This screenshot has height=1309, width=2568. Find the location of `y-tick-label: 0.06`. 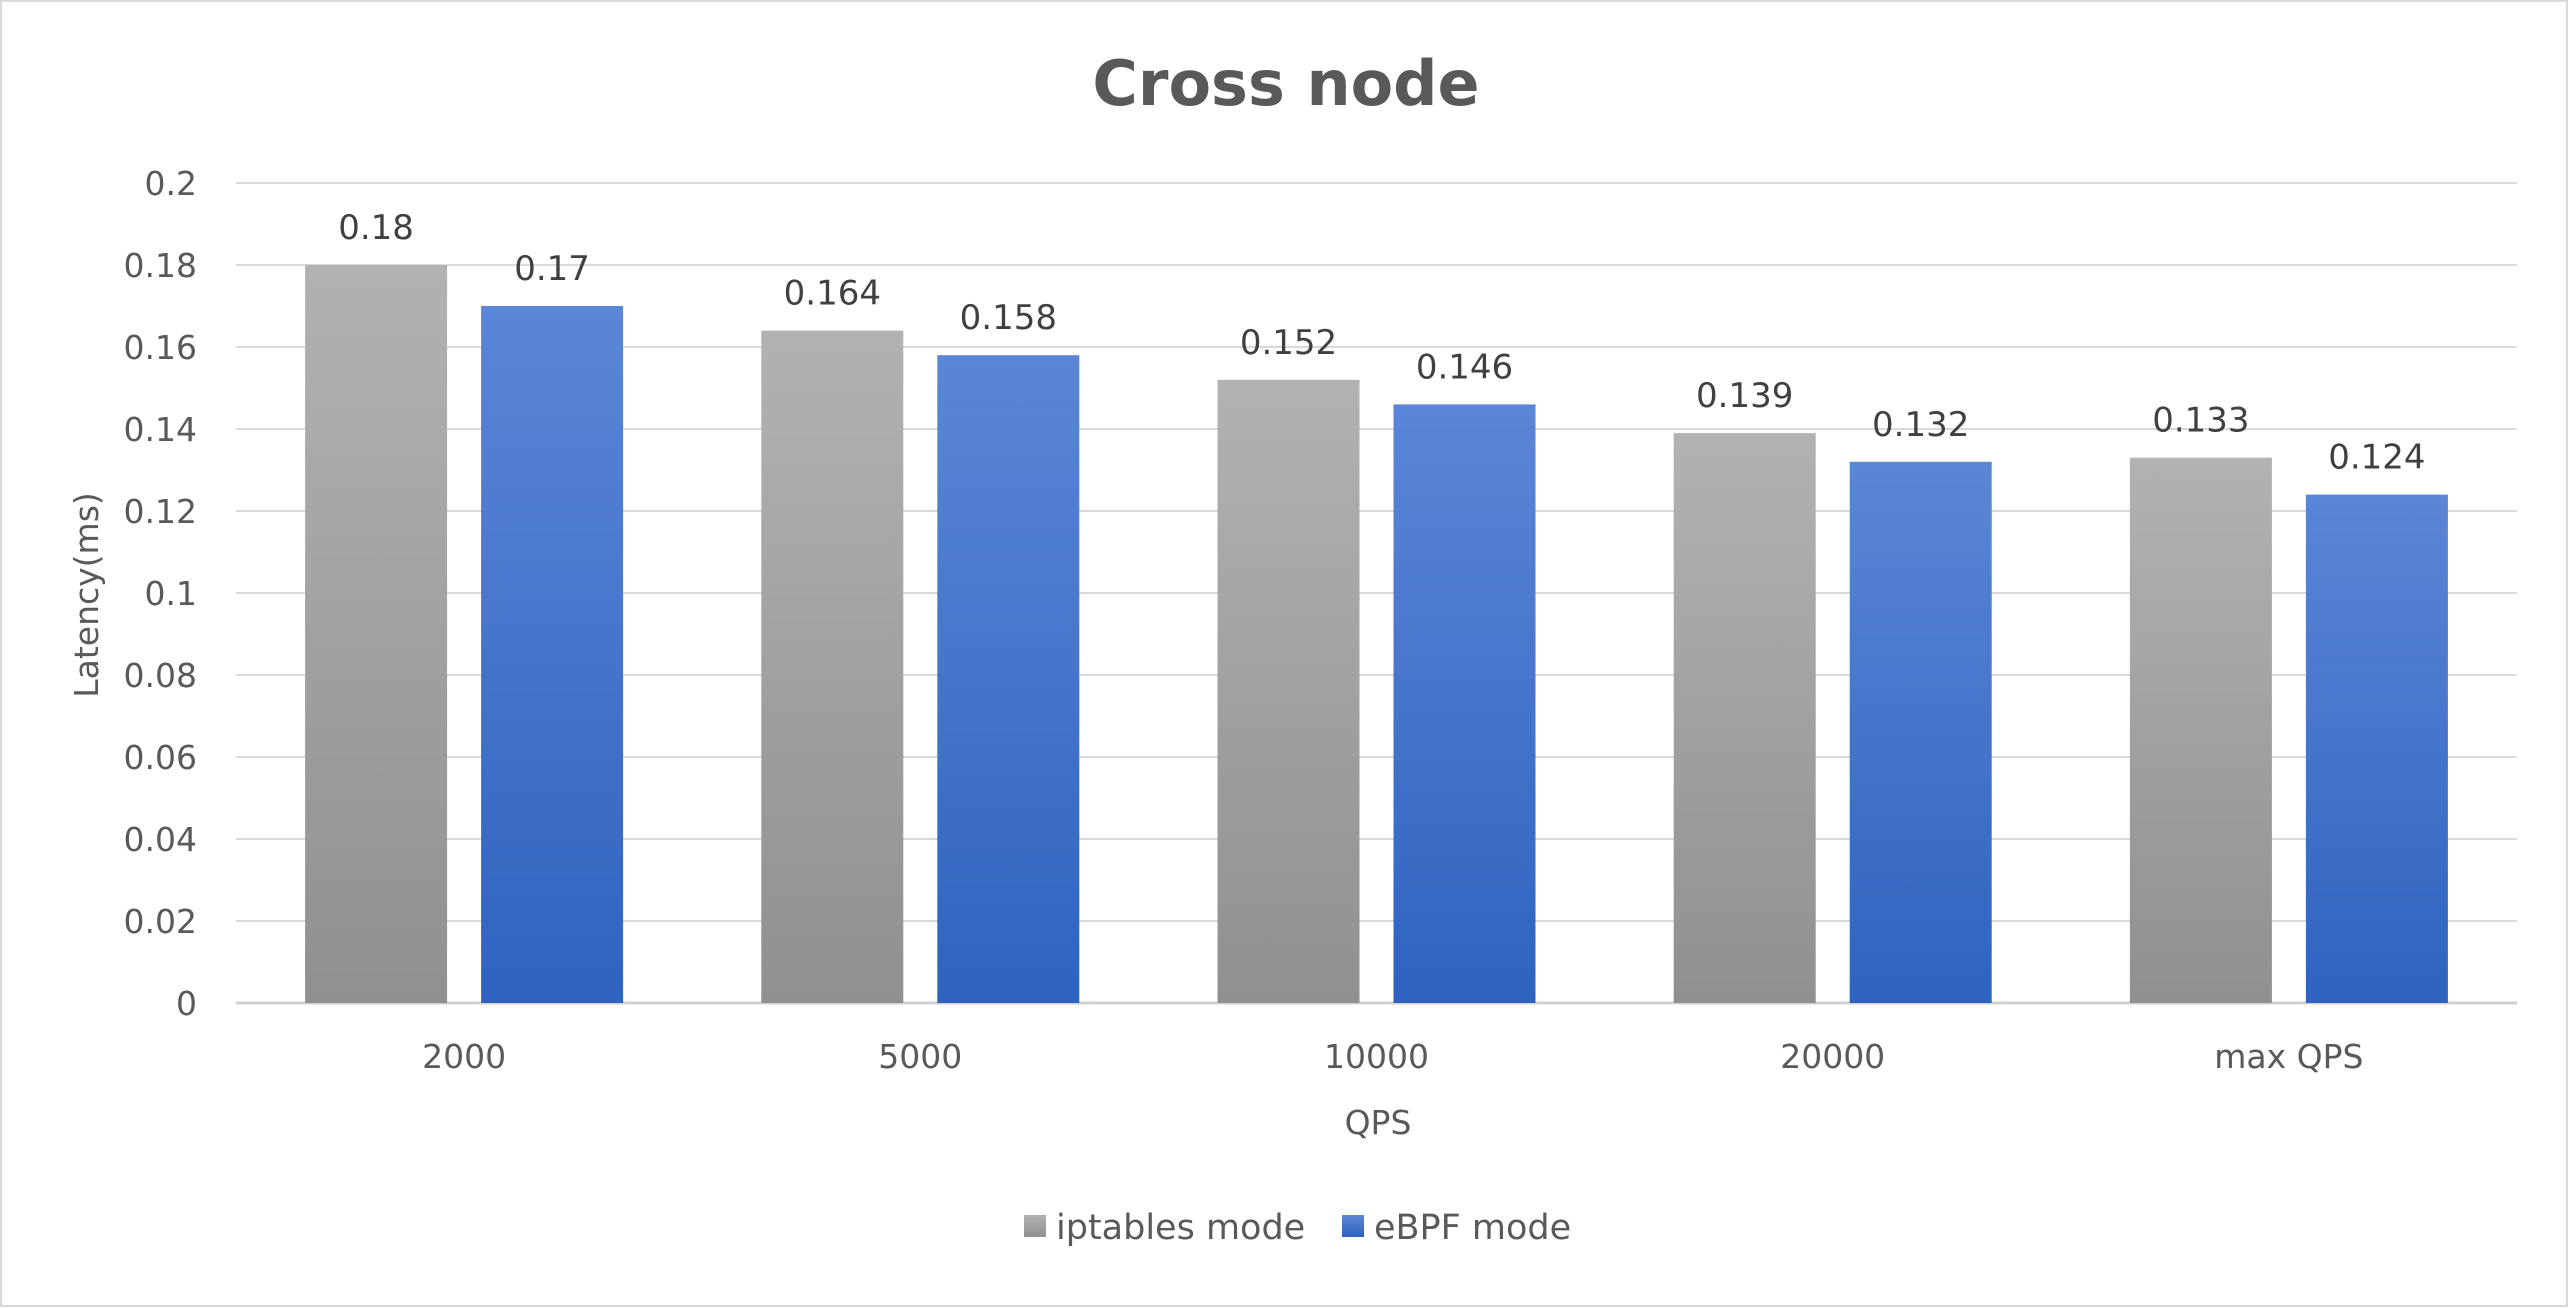

y-tick-label: 0.06 is located at coordinates (160, 757).